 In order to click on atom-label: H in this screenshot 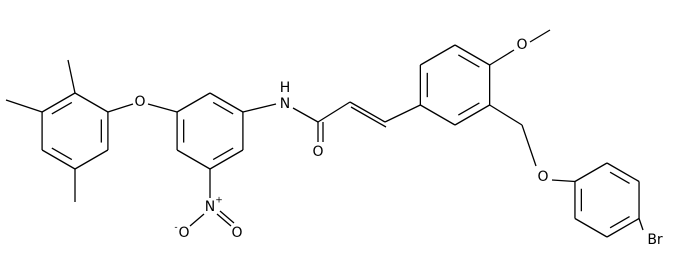, I will do `click(285, 88)`.